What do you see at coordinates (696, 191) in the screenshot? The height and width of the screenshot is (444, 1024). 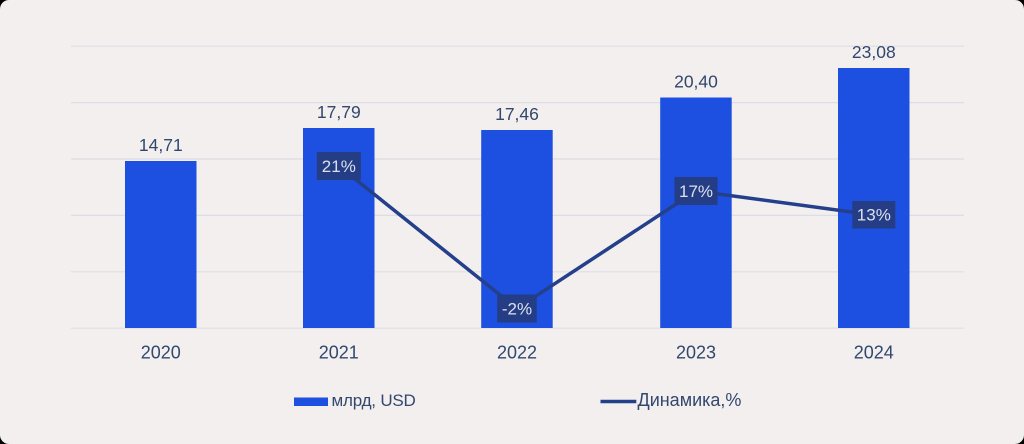 I see `svg-text: 17%` at bounding box center [696, 191].